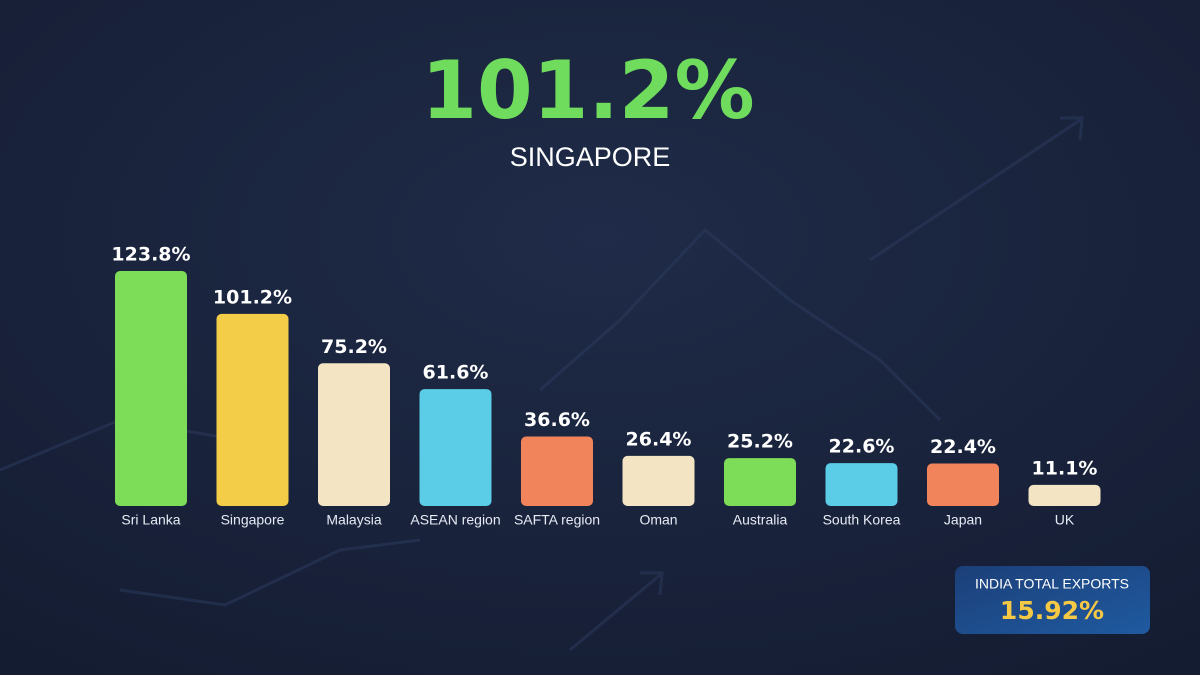  Describe the element at coordinates (252, 297) in the screenshot. I see `value-label: 101.2%` at that location.